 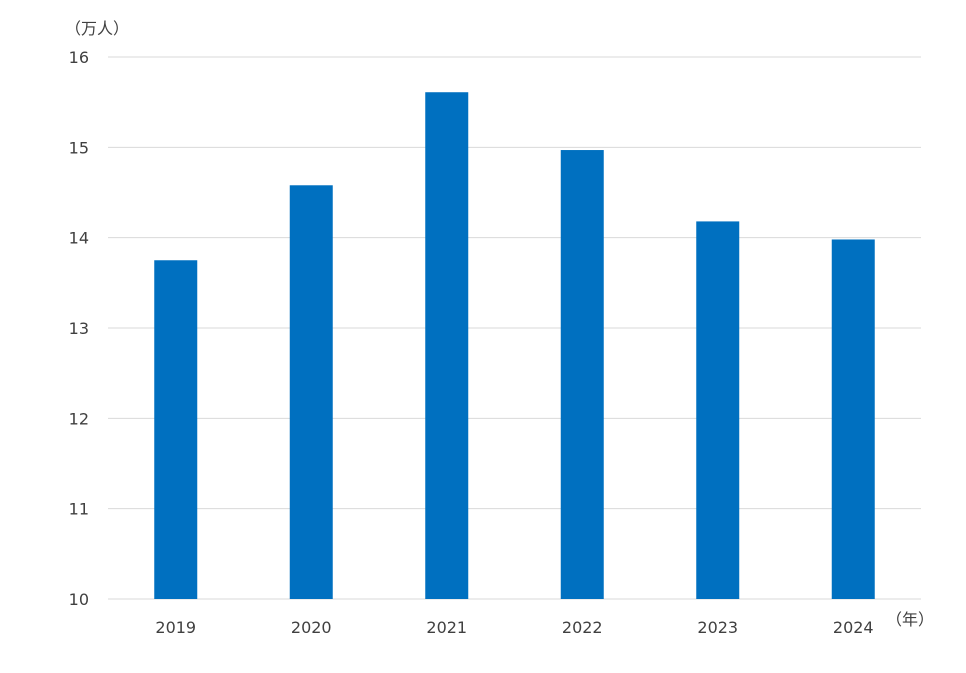 I want to click on y-tick-label: 11, so click(x=79, y=509).